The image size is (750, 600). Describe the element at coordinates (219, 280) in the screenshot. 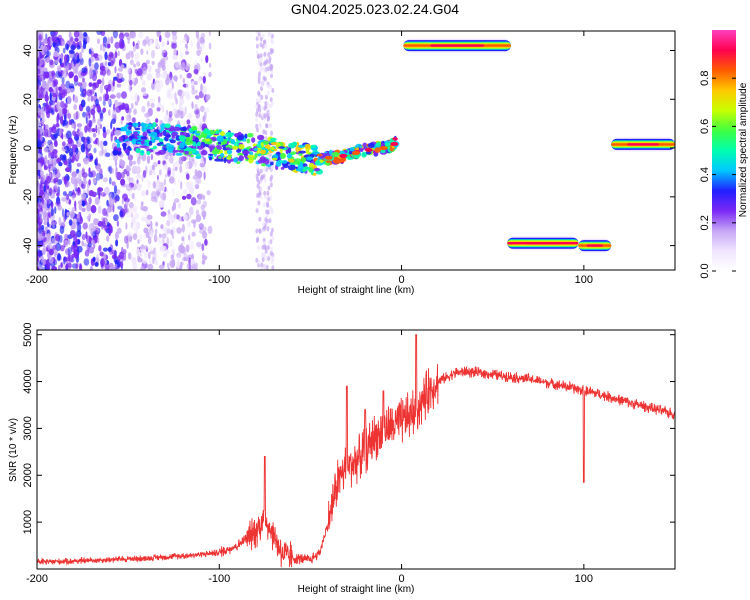

I see `x-tick-label: -100` at that location.